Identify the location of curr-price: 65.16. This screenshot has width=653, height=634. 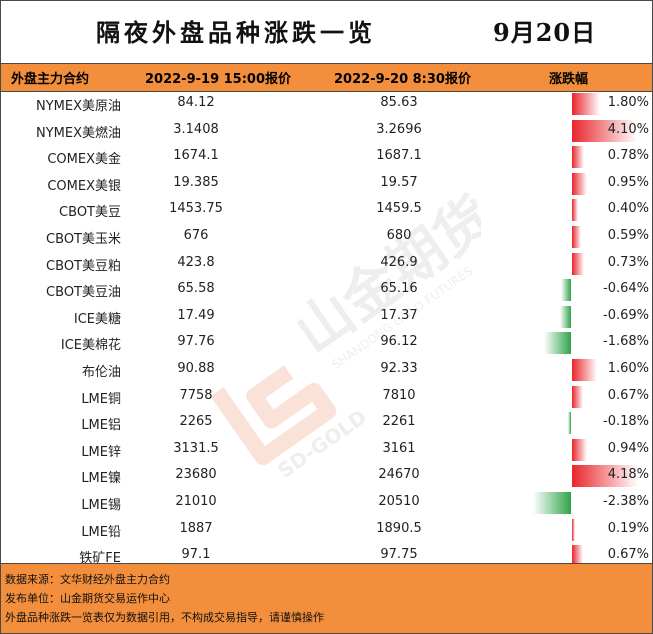
(399, 289).